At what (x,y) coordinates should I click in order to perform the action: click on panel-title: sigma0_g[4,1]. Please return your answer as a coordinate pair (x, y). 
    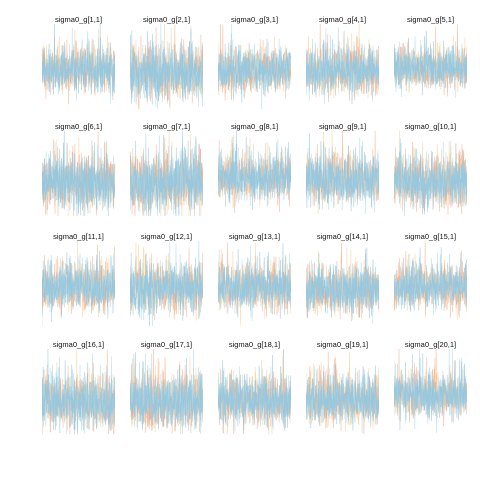
    Looking at the image, I should click on (342, 19).